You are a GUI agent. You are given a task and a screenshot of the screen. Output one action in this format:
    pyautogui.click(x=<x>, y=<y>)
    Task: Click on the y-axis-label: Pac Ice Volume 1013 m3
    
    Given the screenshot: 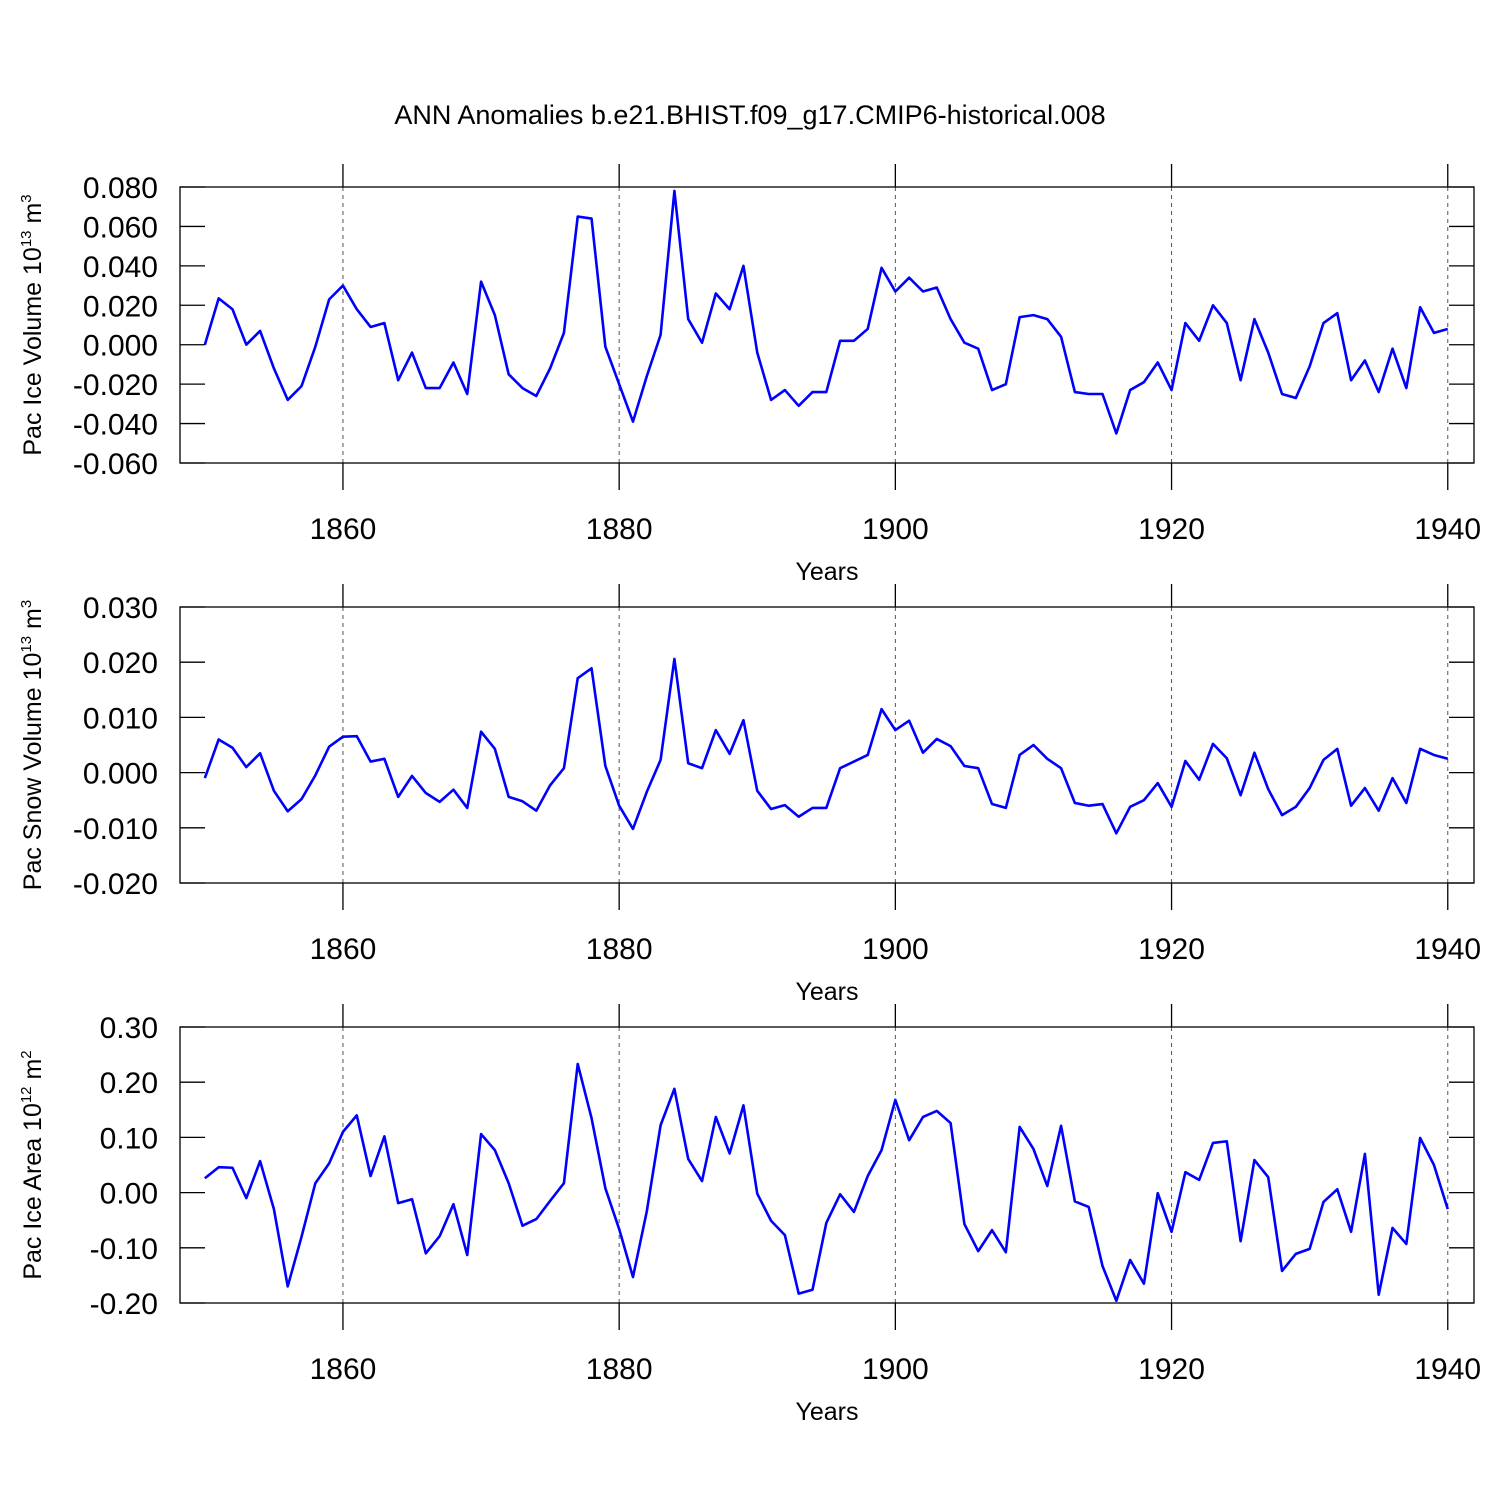 What is the action you would take?
    pyautogui.click(x=32, y=324)
    